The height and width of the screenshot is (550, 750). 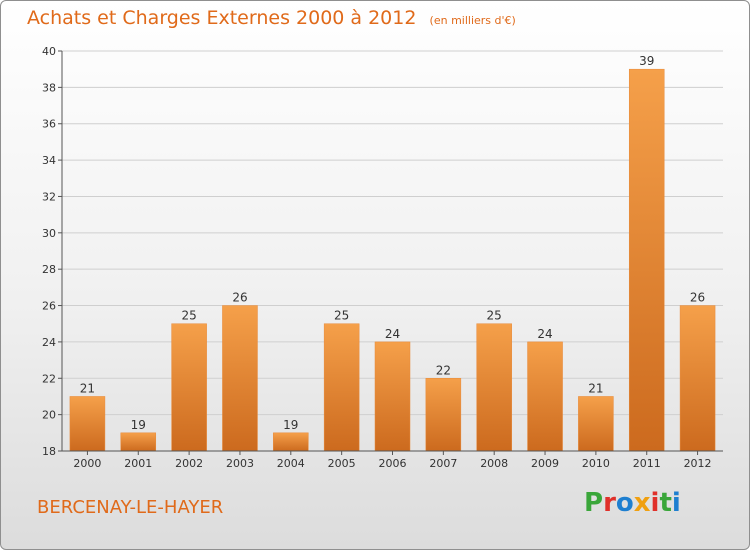 I want to click on y-tick-label: 20, so click(x=49, y=415).